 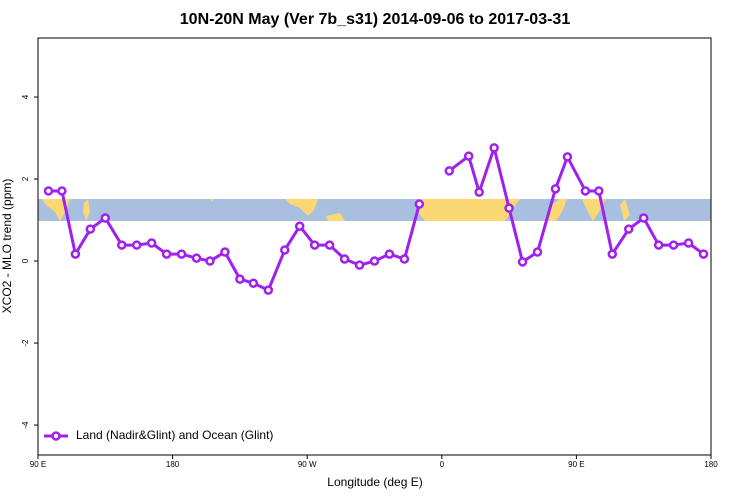 I want to click on y-axis-label: XCO2 - MLO trend (ppm), so click(x=7, y=246).